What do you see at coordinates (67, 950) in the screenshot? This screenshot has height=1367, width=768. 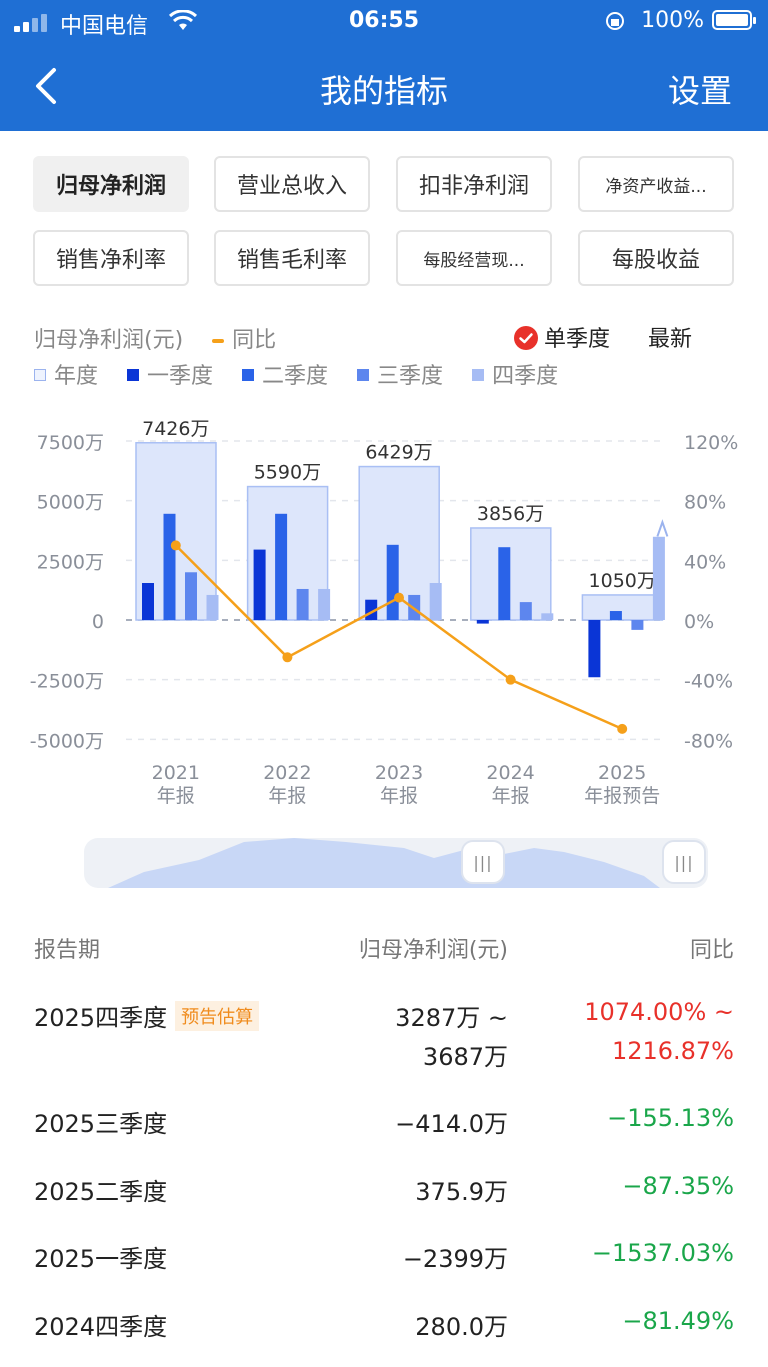 I see `header-period: 报告期` at bounding box center [67, 950].